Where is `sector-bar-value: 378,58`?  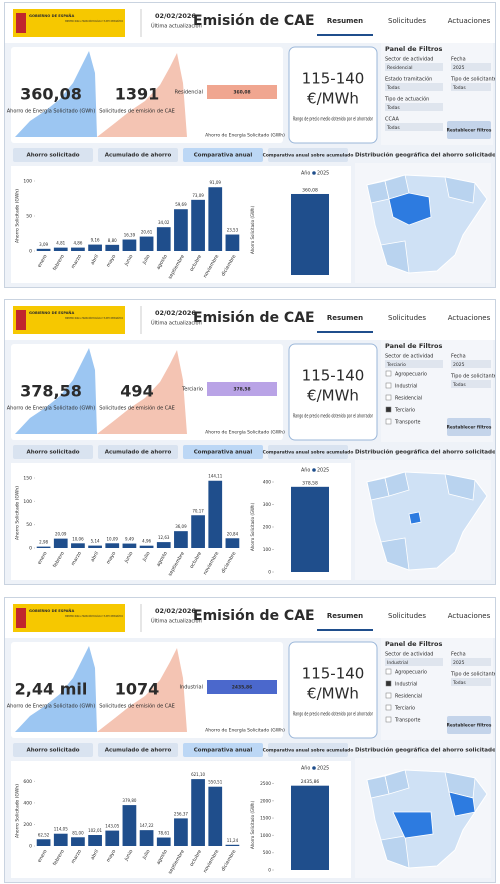 sector-bar-value: 378,58 is located at coordinates (241, 390).